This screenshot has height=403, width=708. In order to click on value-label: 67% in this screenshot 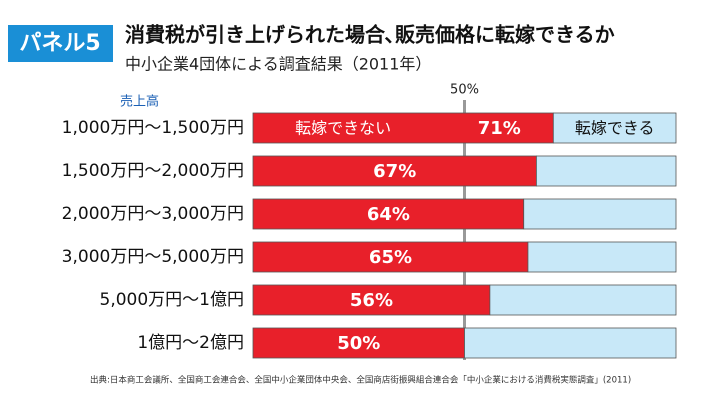, I will do `click(394, 171)`.